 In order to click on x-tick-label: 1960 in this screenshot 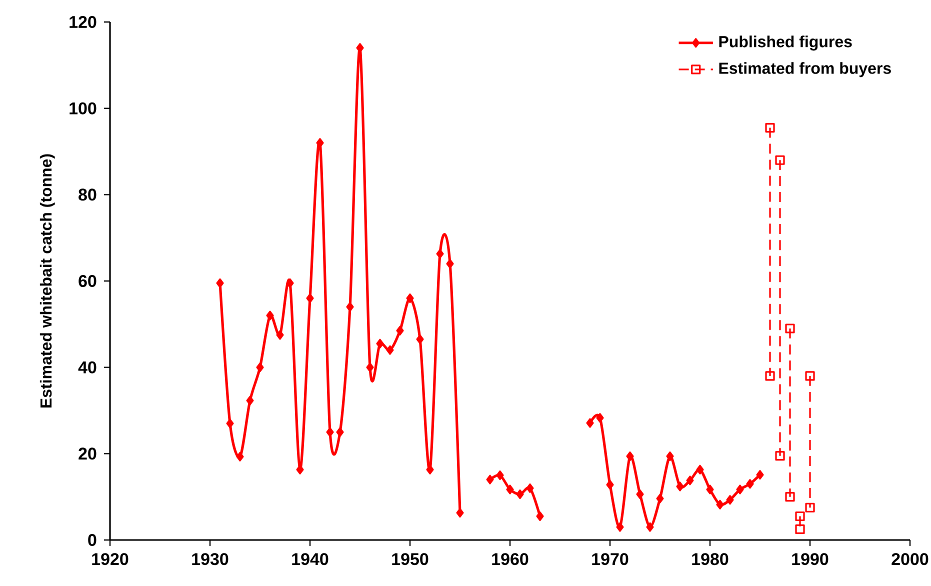, I will do `click(510, 559)`.